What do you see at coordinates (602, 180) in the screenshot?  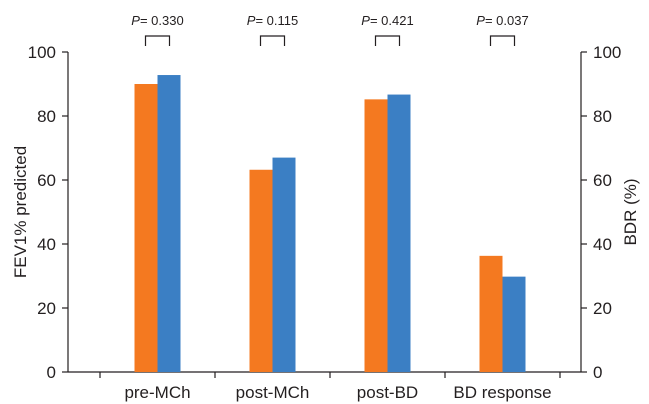 I see `secondary-y-tick-label: 60` at bounding box center [602, 180].